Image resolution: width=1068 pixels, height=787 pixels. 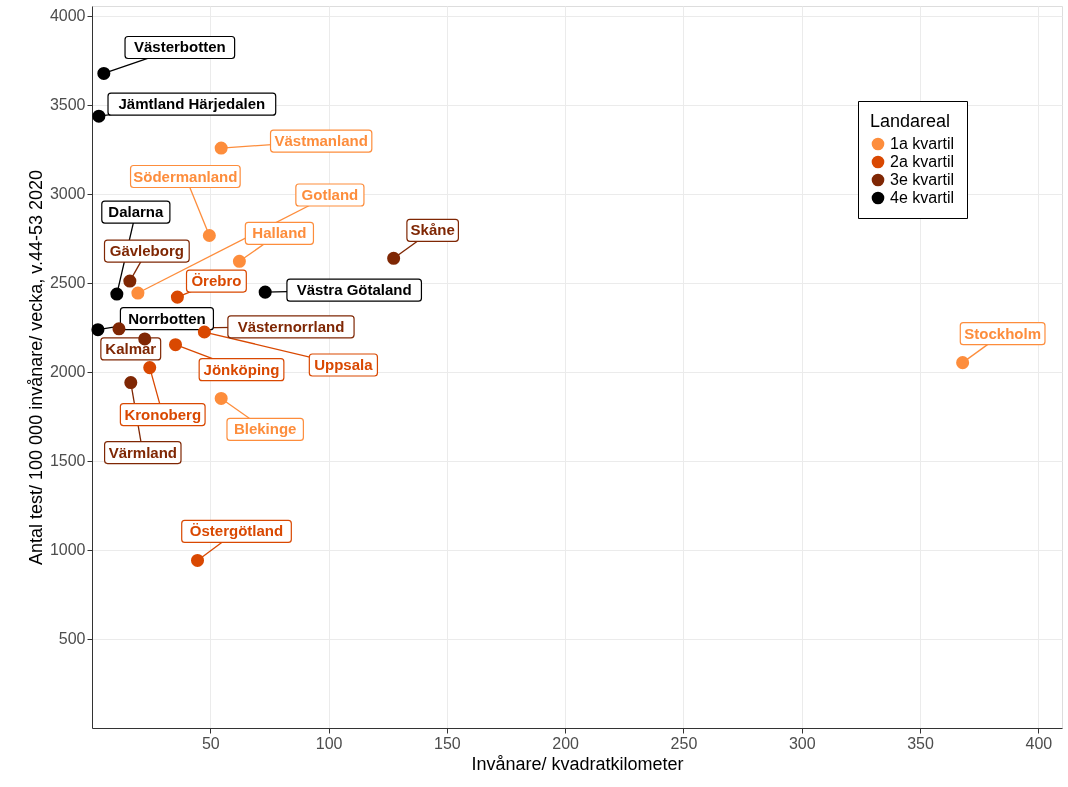 I want to click on y-tick-label: 2500, so click(x=67, y=283).